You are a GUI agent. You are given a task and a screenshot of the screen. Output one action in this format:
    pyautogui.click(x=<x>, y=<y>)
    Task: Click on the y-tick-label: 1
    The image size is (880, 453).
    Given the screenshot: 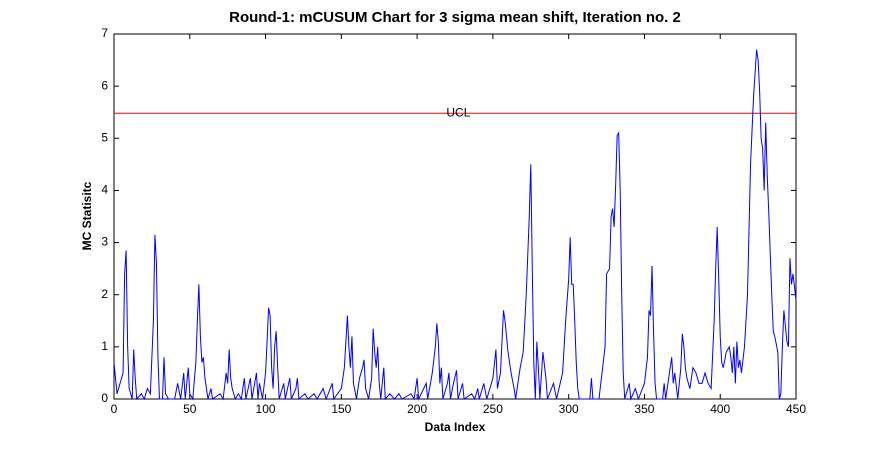 What is the action you would take?
    pyautogui.click(x=104, y=346)
    